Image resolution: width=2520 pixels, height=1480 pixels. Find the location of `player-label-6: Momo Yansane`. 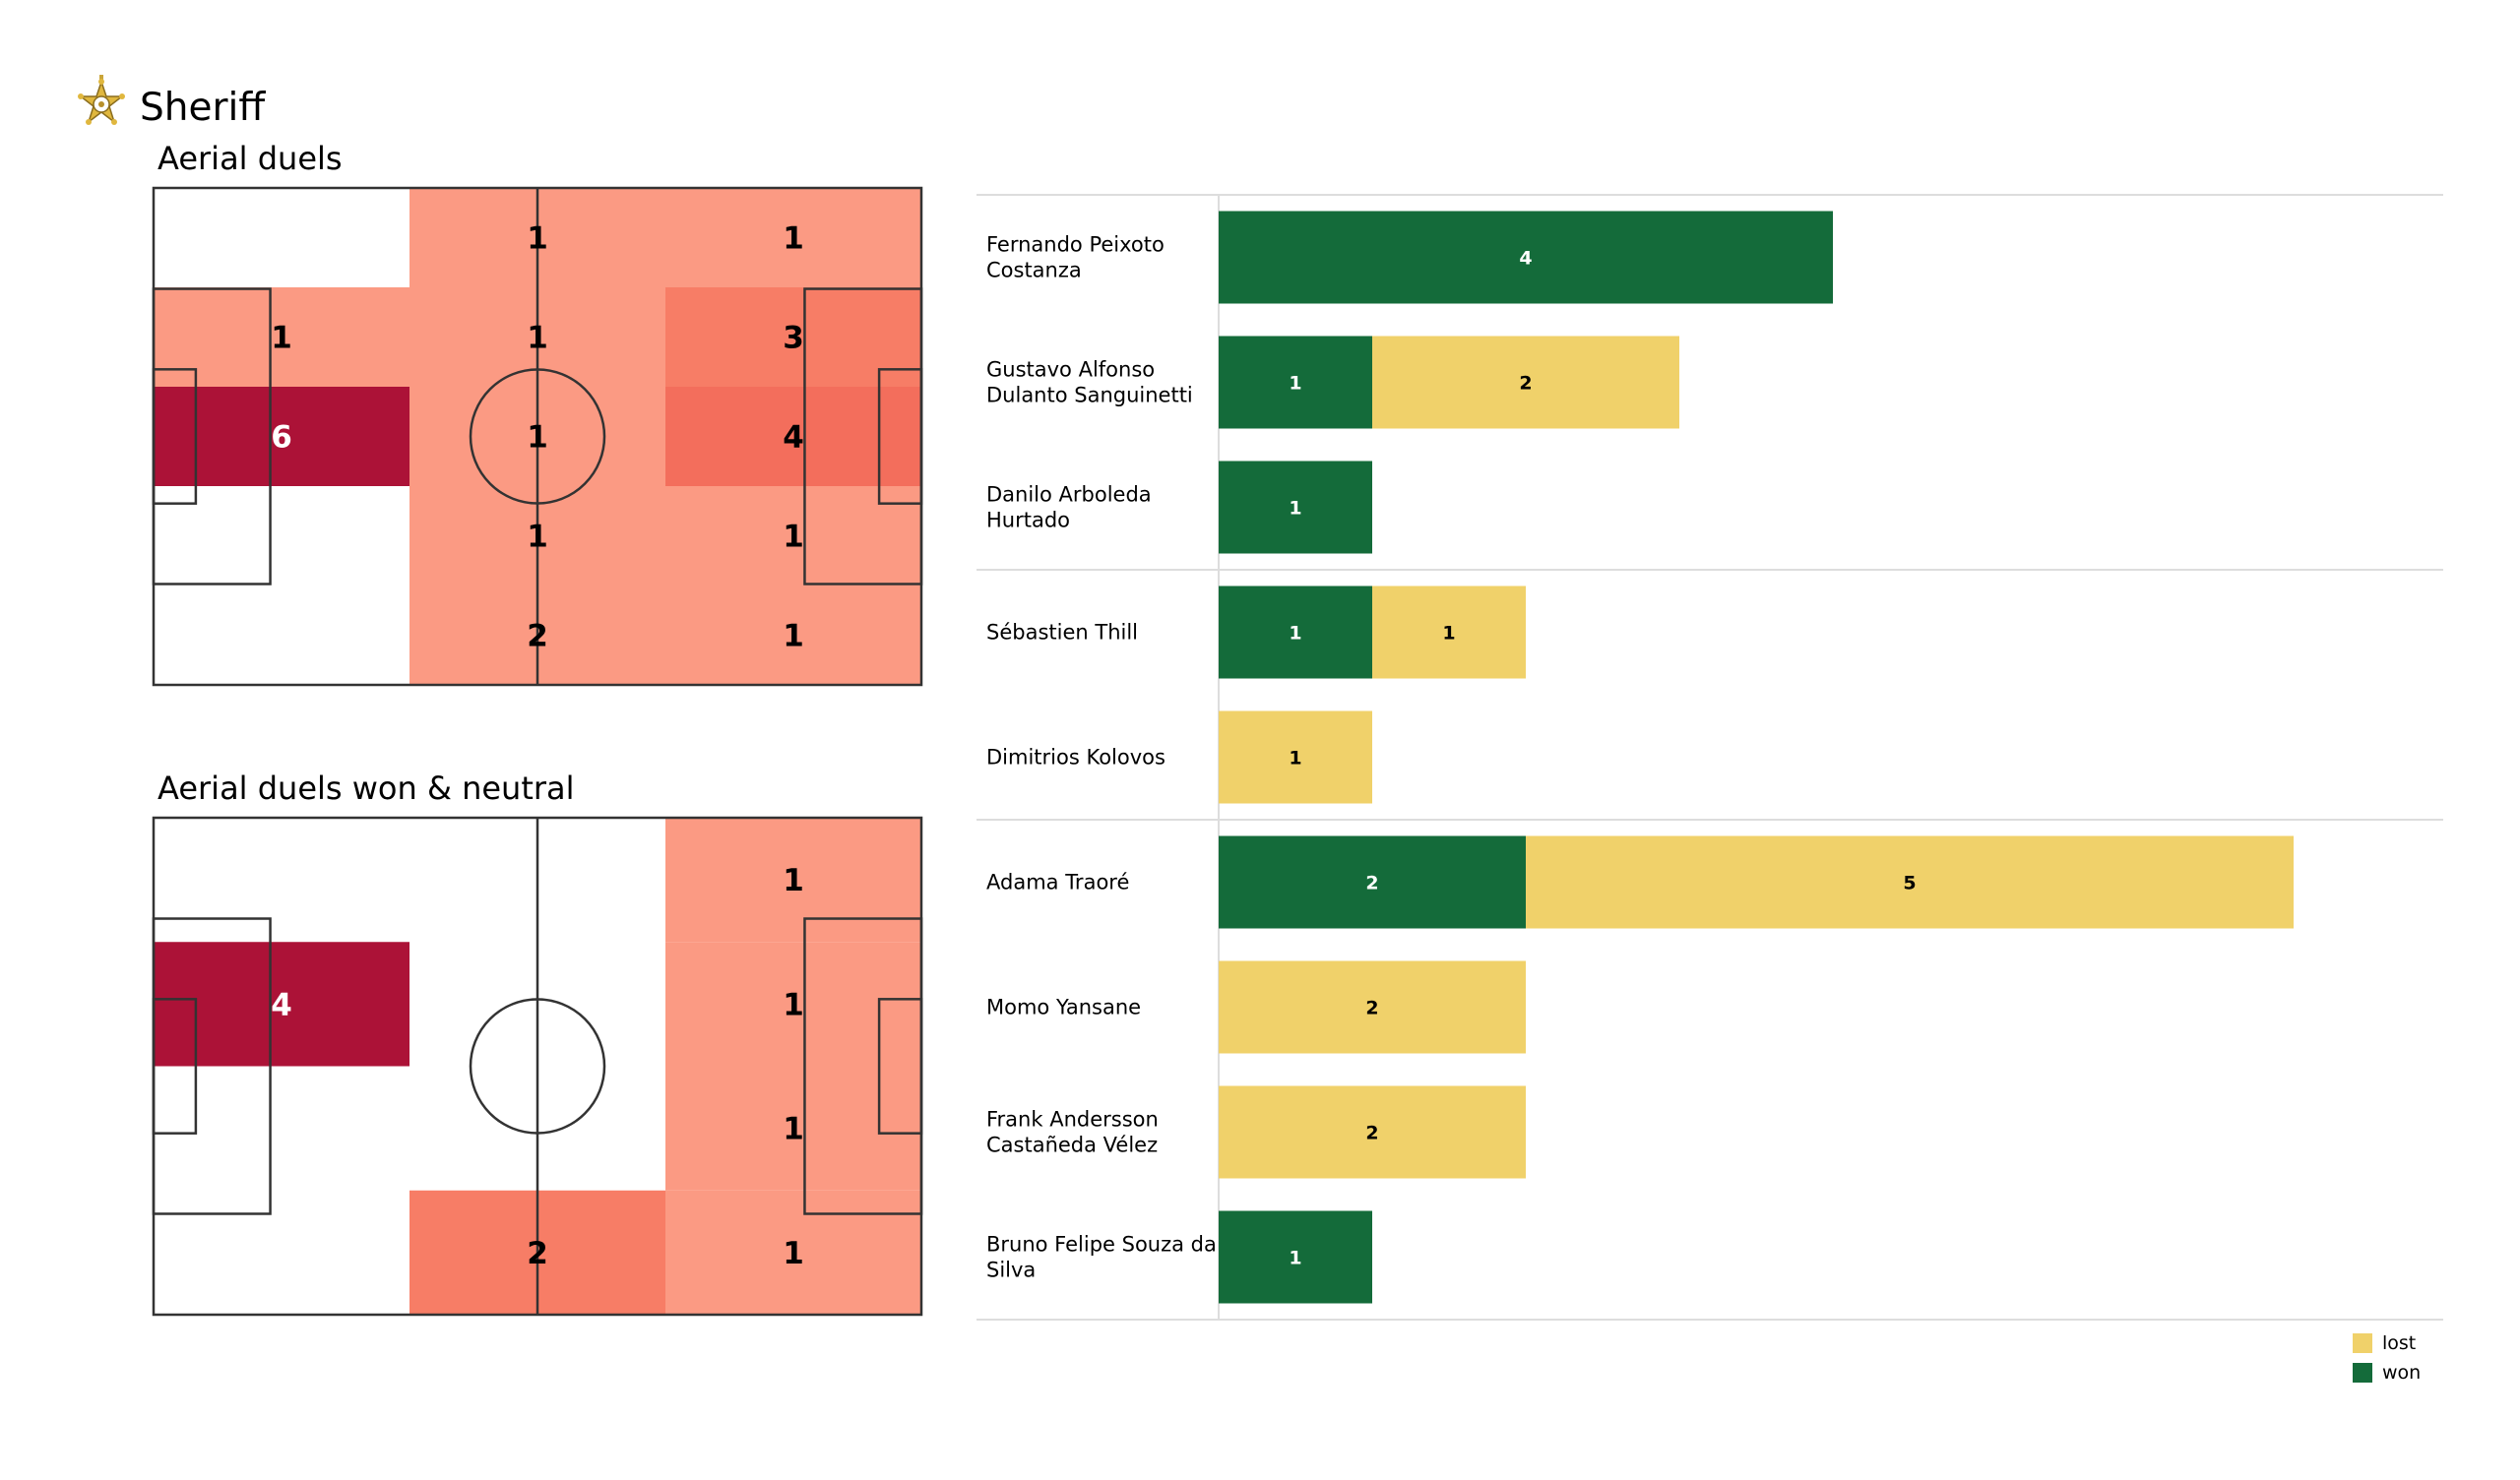

player-label-6: Momo Yansane is located at coordinates (1063, 1008).